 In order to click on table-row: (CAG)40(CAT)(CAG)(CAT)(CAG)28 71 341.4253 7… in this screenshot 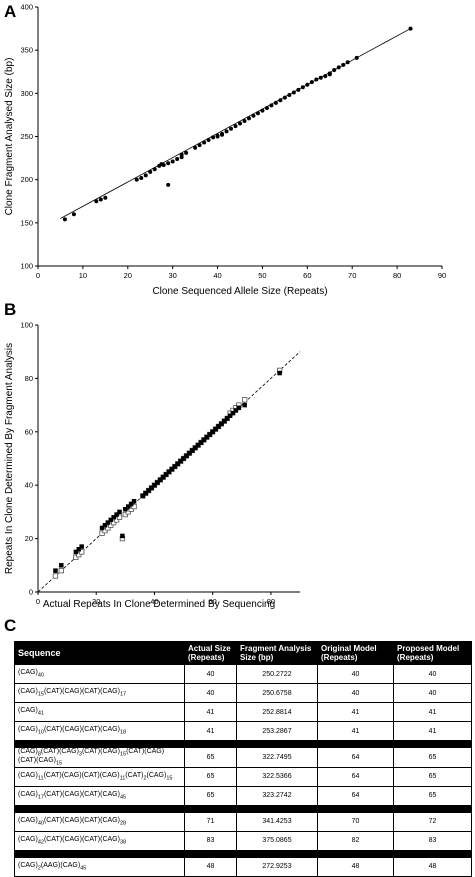, I will do `click(243, 821)`.